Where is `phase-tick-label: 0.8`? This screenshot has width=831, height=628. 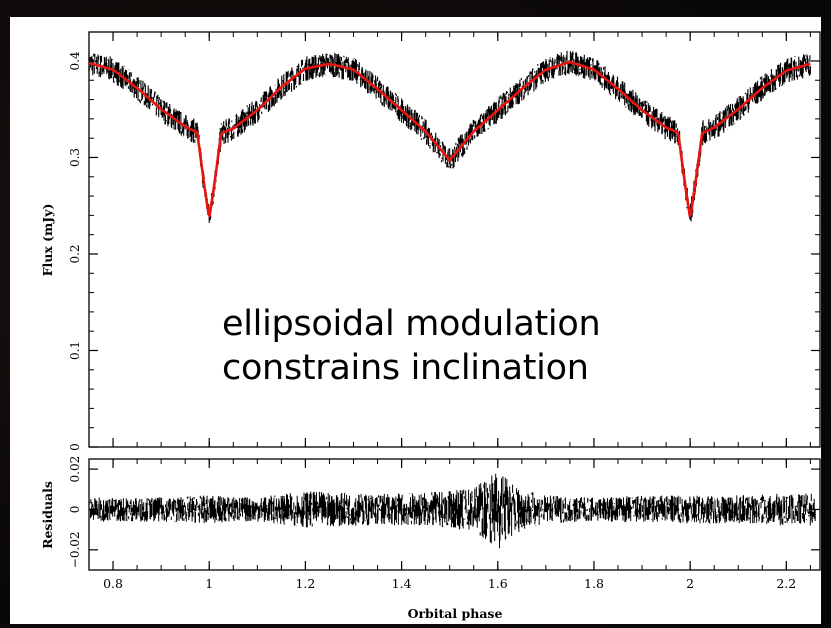 phase-tick-label: 0.8 is located at coordinates (113, 583).